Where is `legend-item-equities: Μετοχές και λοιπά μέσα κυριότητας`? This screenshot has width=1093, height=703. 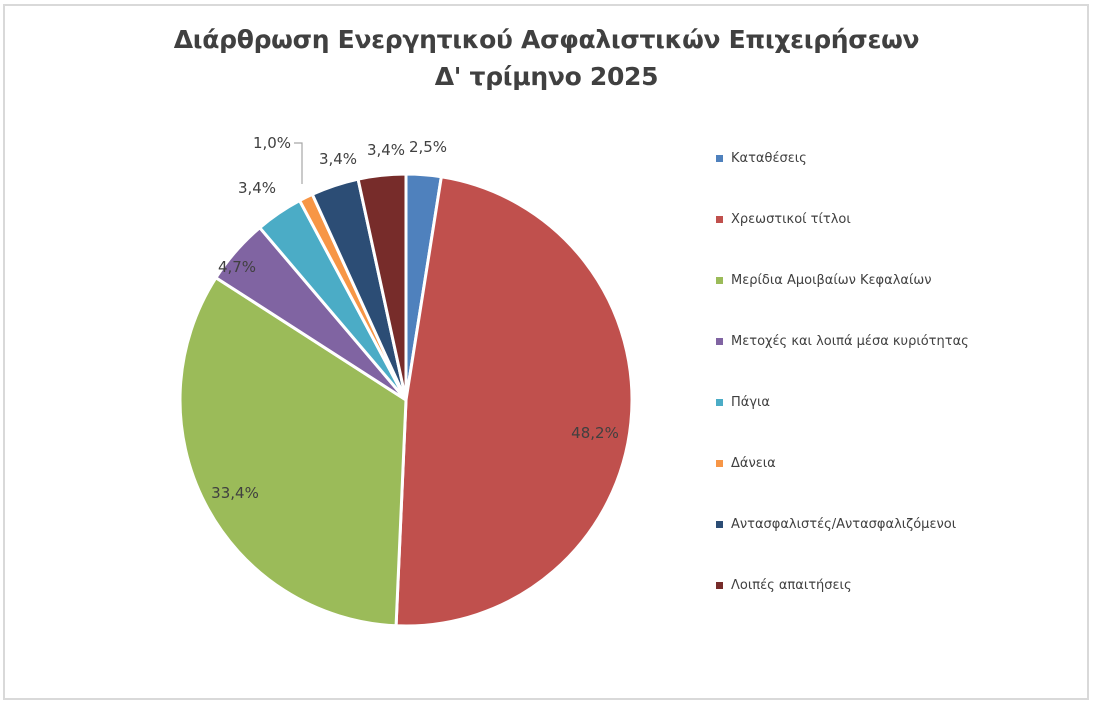 legend-item-equities: Μετοχές και λοιπά μέσα κυριότητας is located at coordinates (842, 341).